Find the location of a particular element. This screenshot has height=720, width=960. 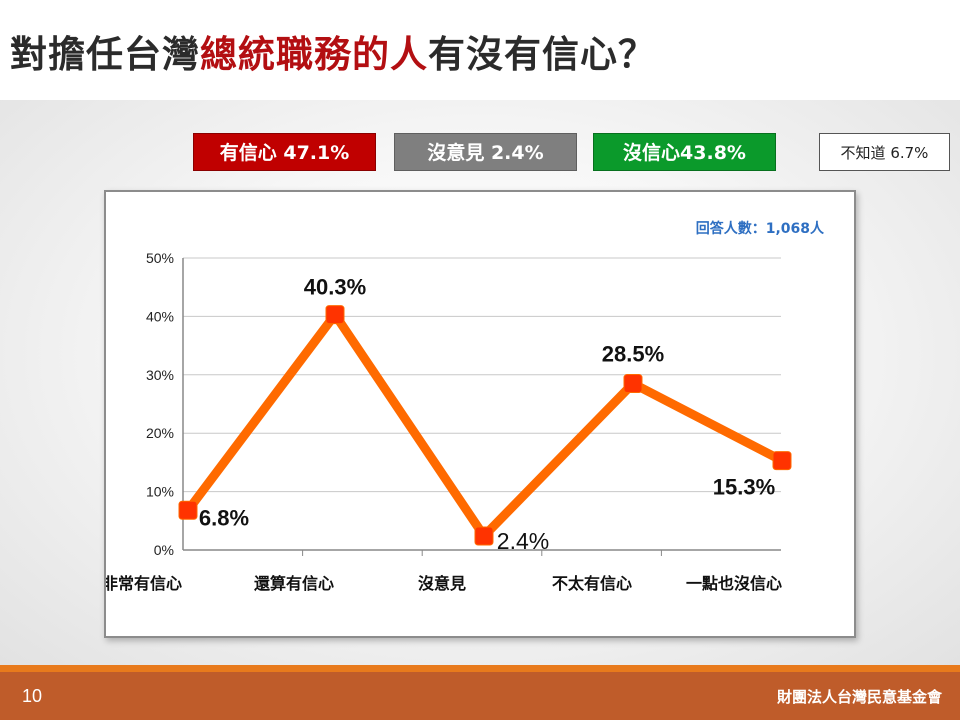

y-tick-label: 0% is located at coordinates (164, 550).